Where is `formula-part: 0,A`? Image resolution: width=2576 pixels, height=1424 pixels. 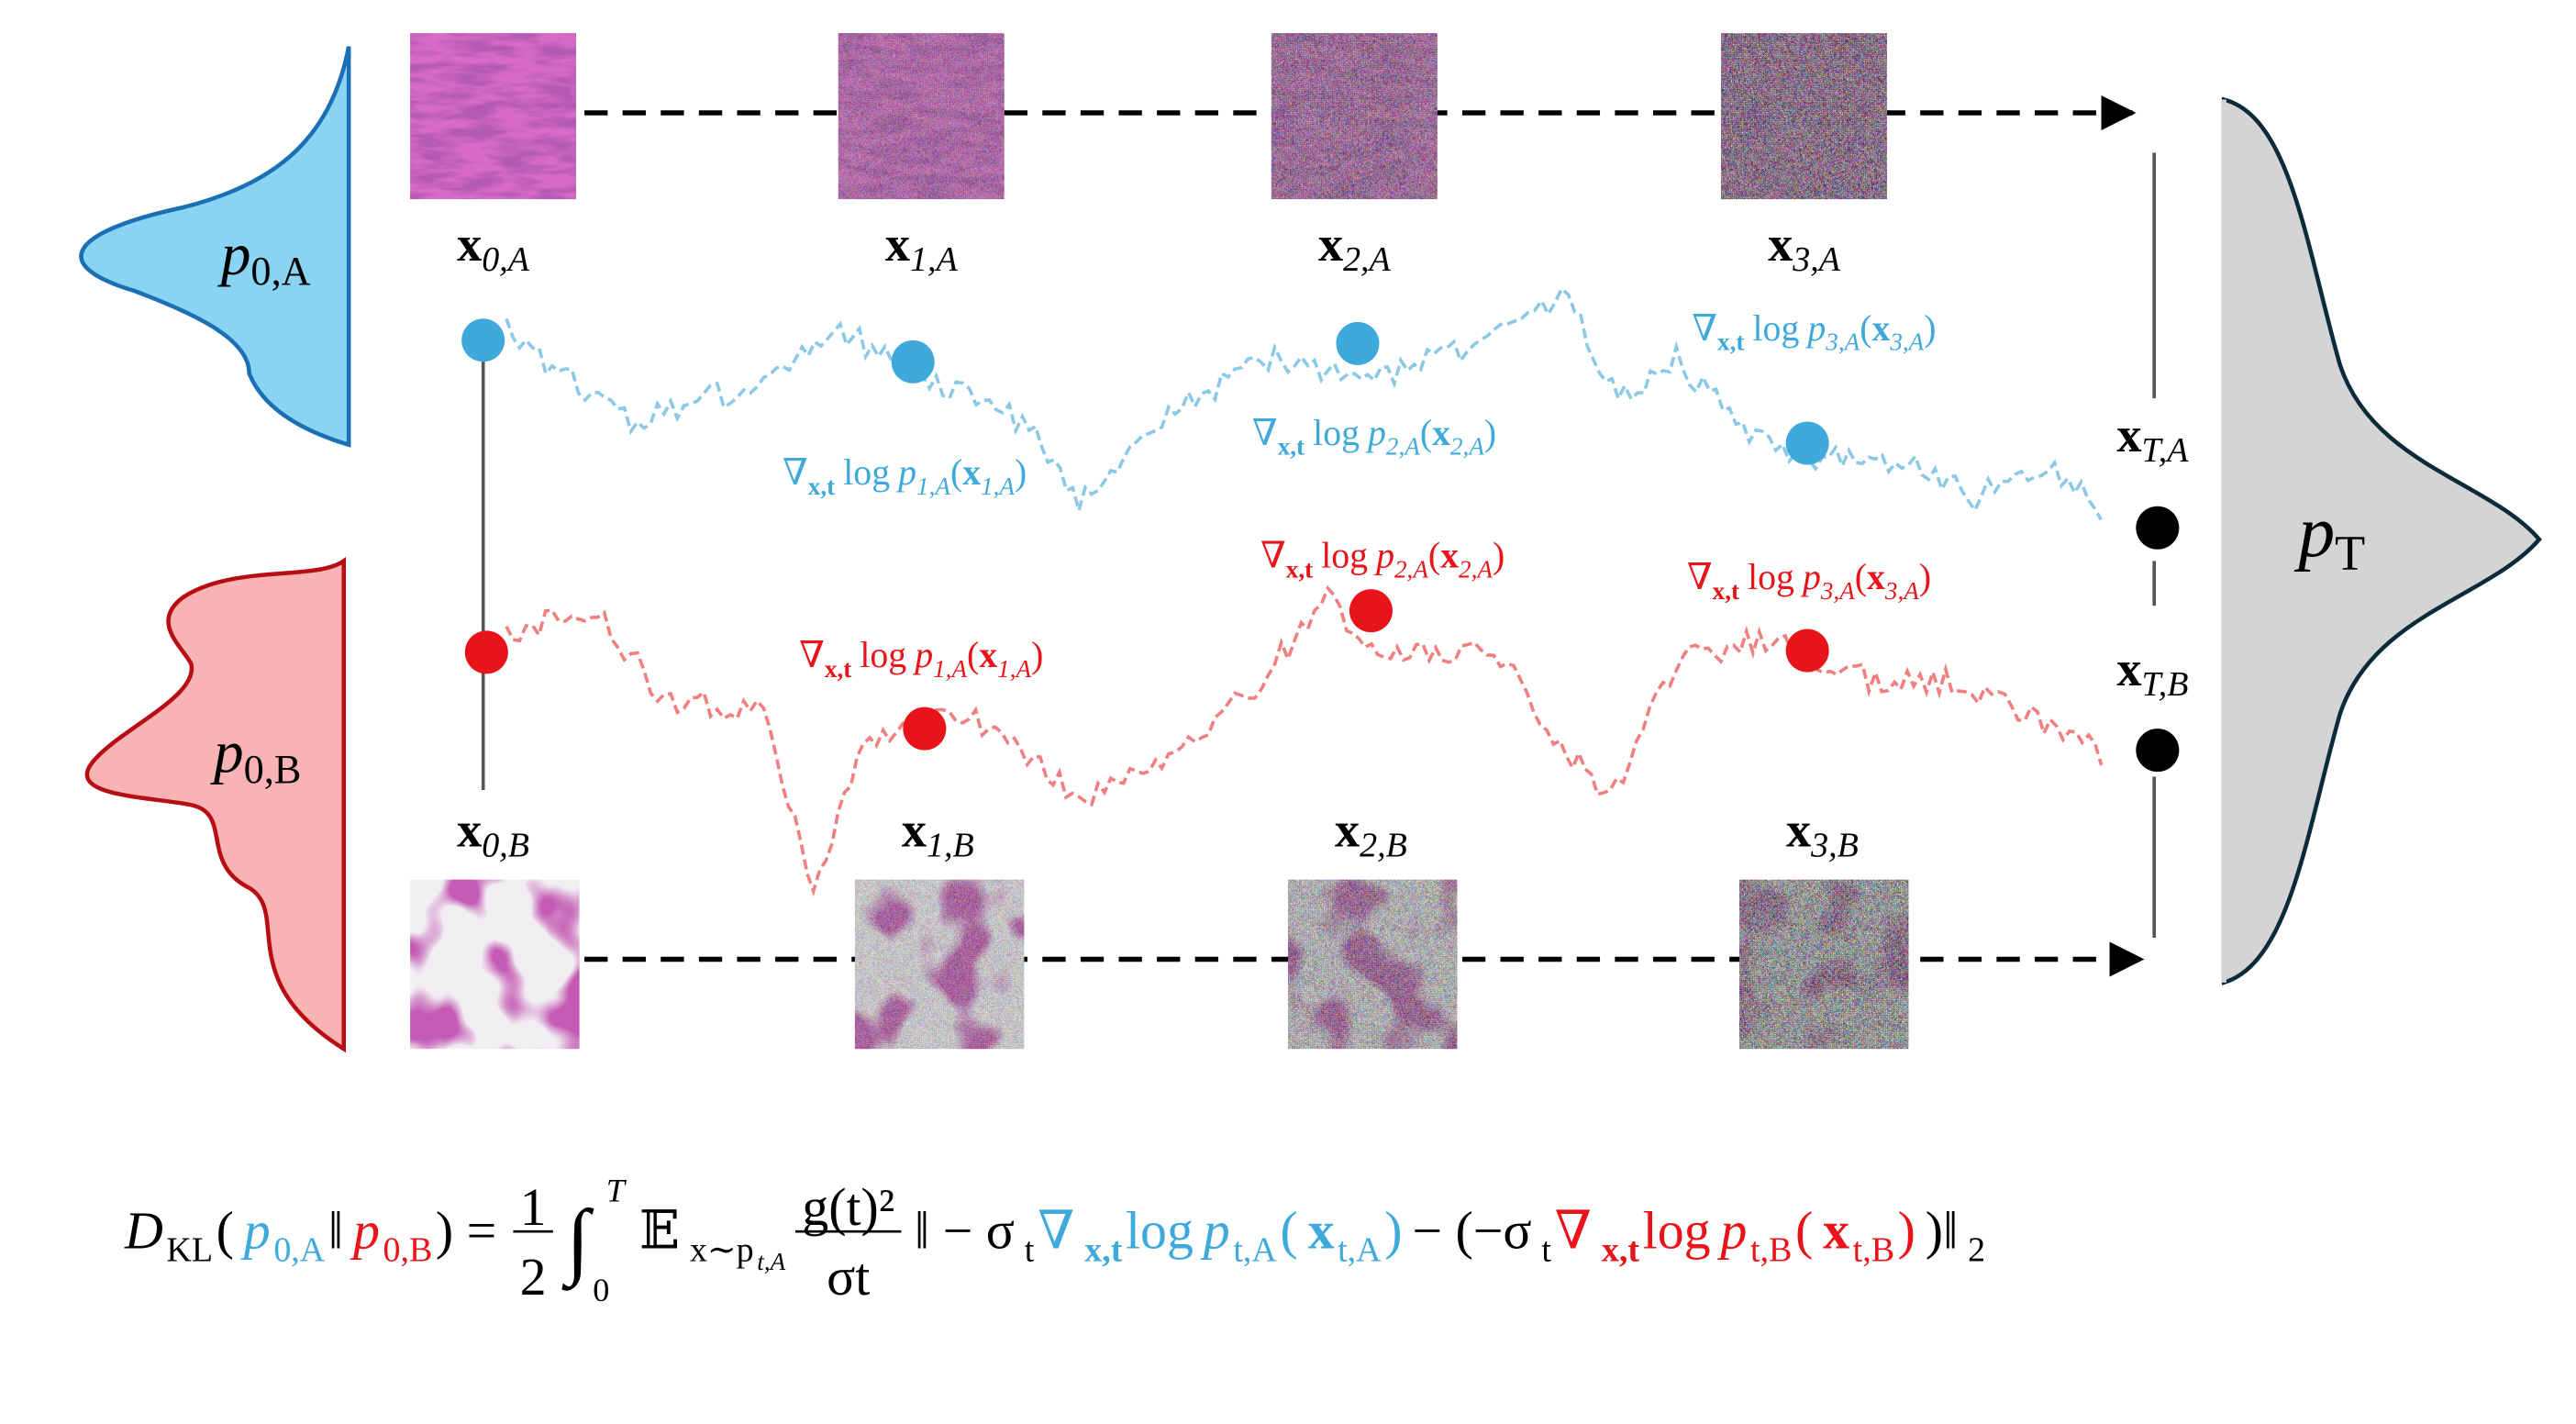
formula-part: 0,A is located at coordinates (299, 1250).